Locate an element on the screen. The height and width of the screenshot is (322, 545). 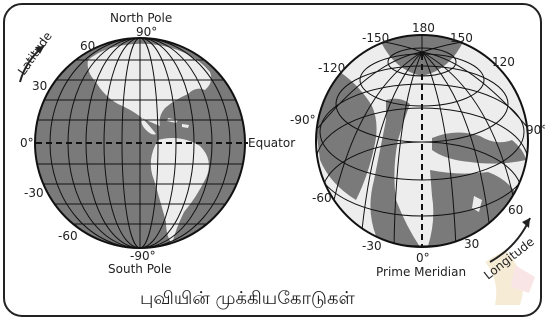
lat-label-n60: 60 is located at coordinates (87, 46).